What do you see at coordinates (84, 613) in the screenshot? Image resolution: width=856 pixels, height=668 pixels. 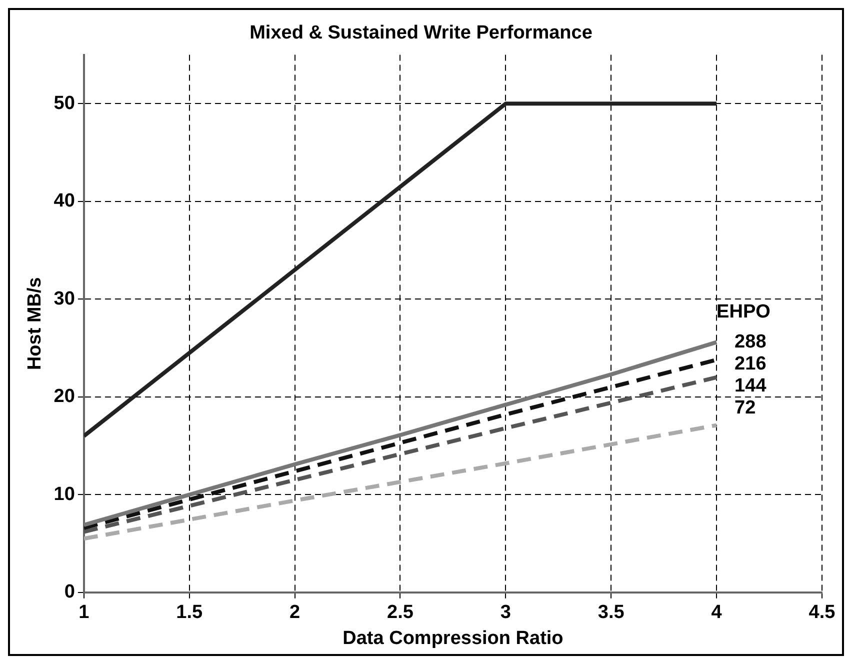 I see `x-tick-label: 1` at bounding box center [84, 613].